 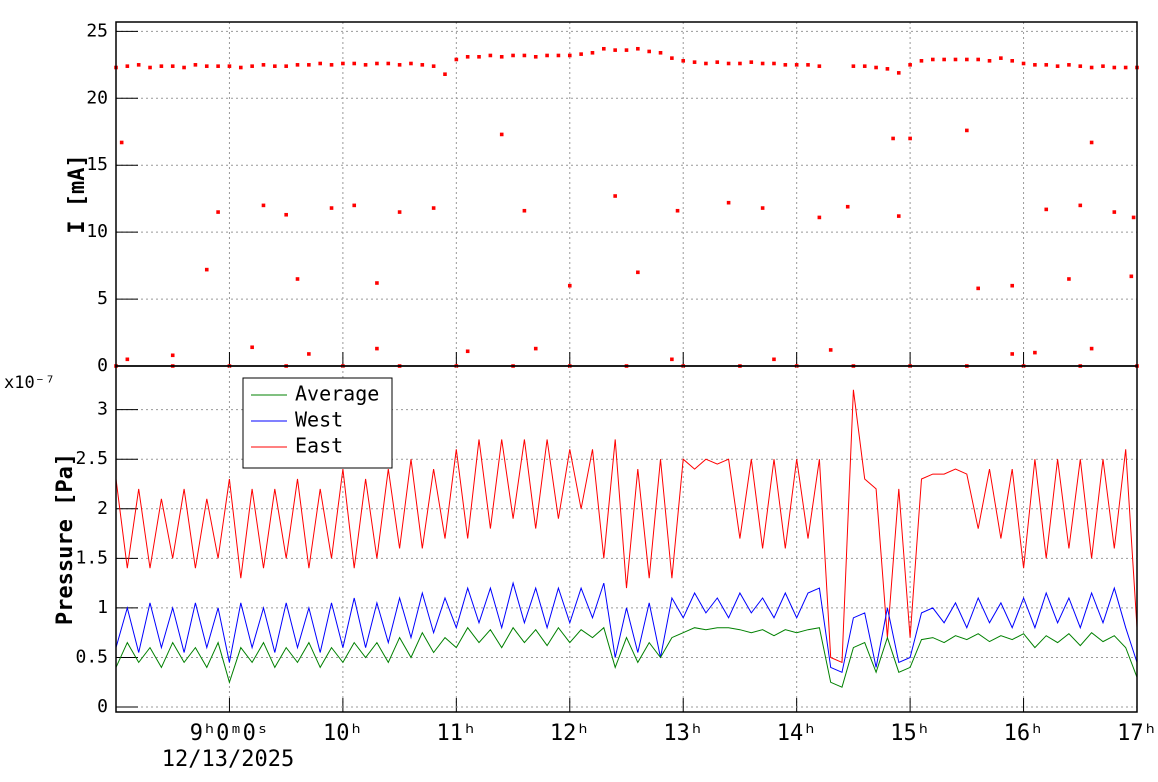 What do you see at coordinates (77, 193) in the screenshot?
I see `y-axis-title: I [mA]` at bounding box center [77, 193].